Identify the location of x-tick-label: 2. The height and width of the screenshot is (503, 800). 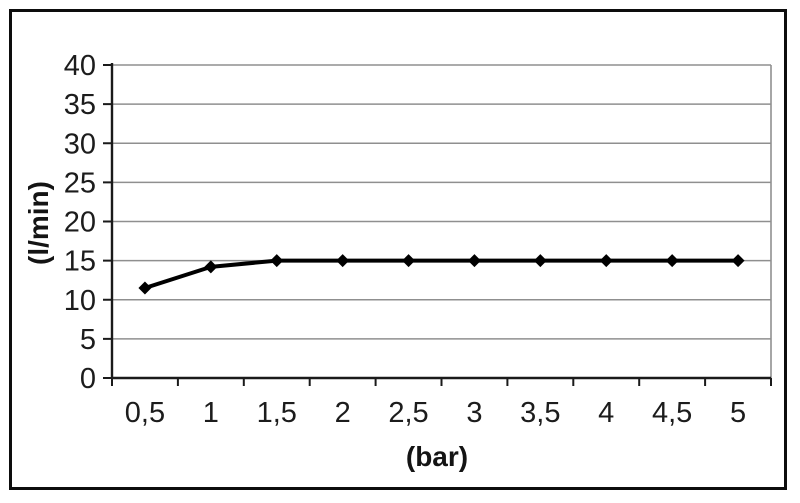
(343, 413).